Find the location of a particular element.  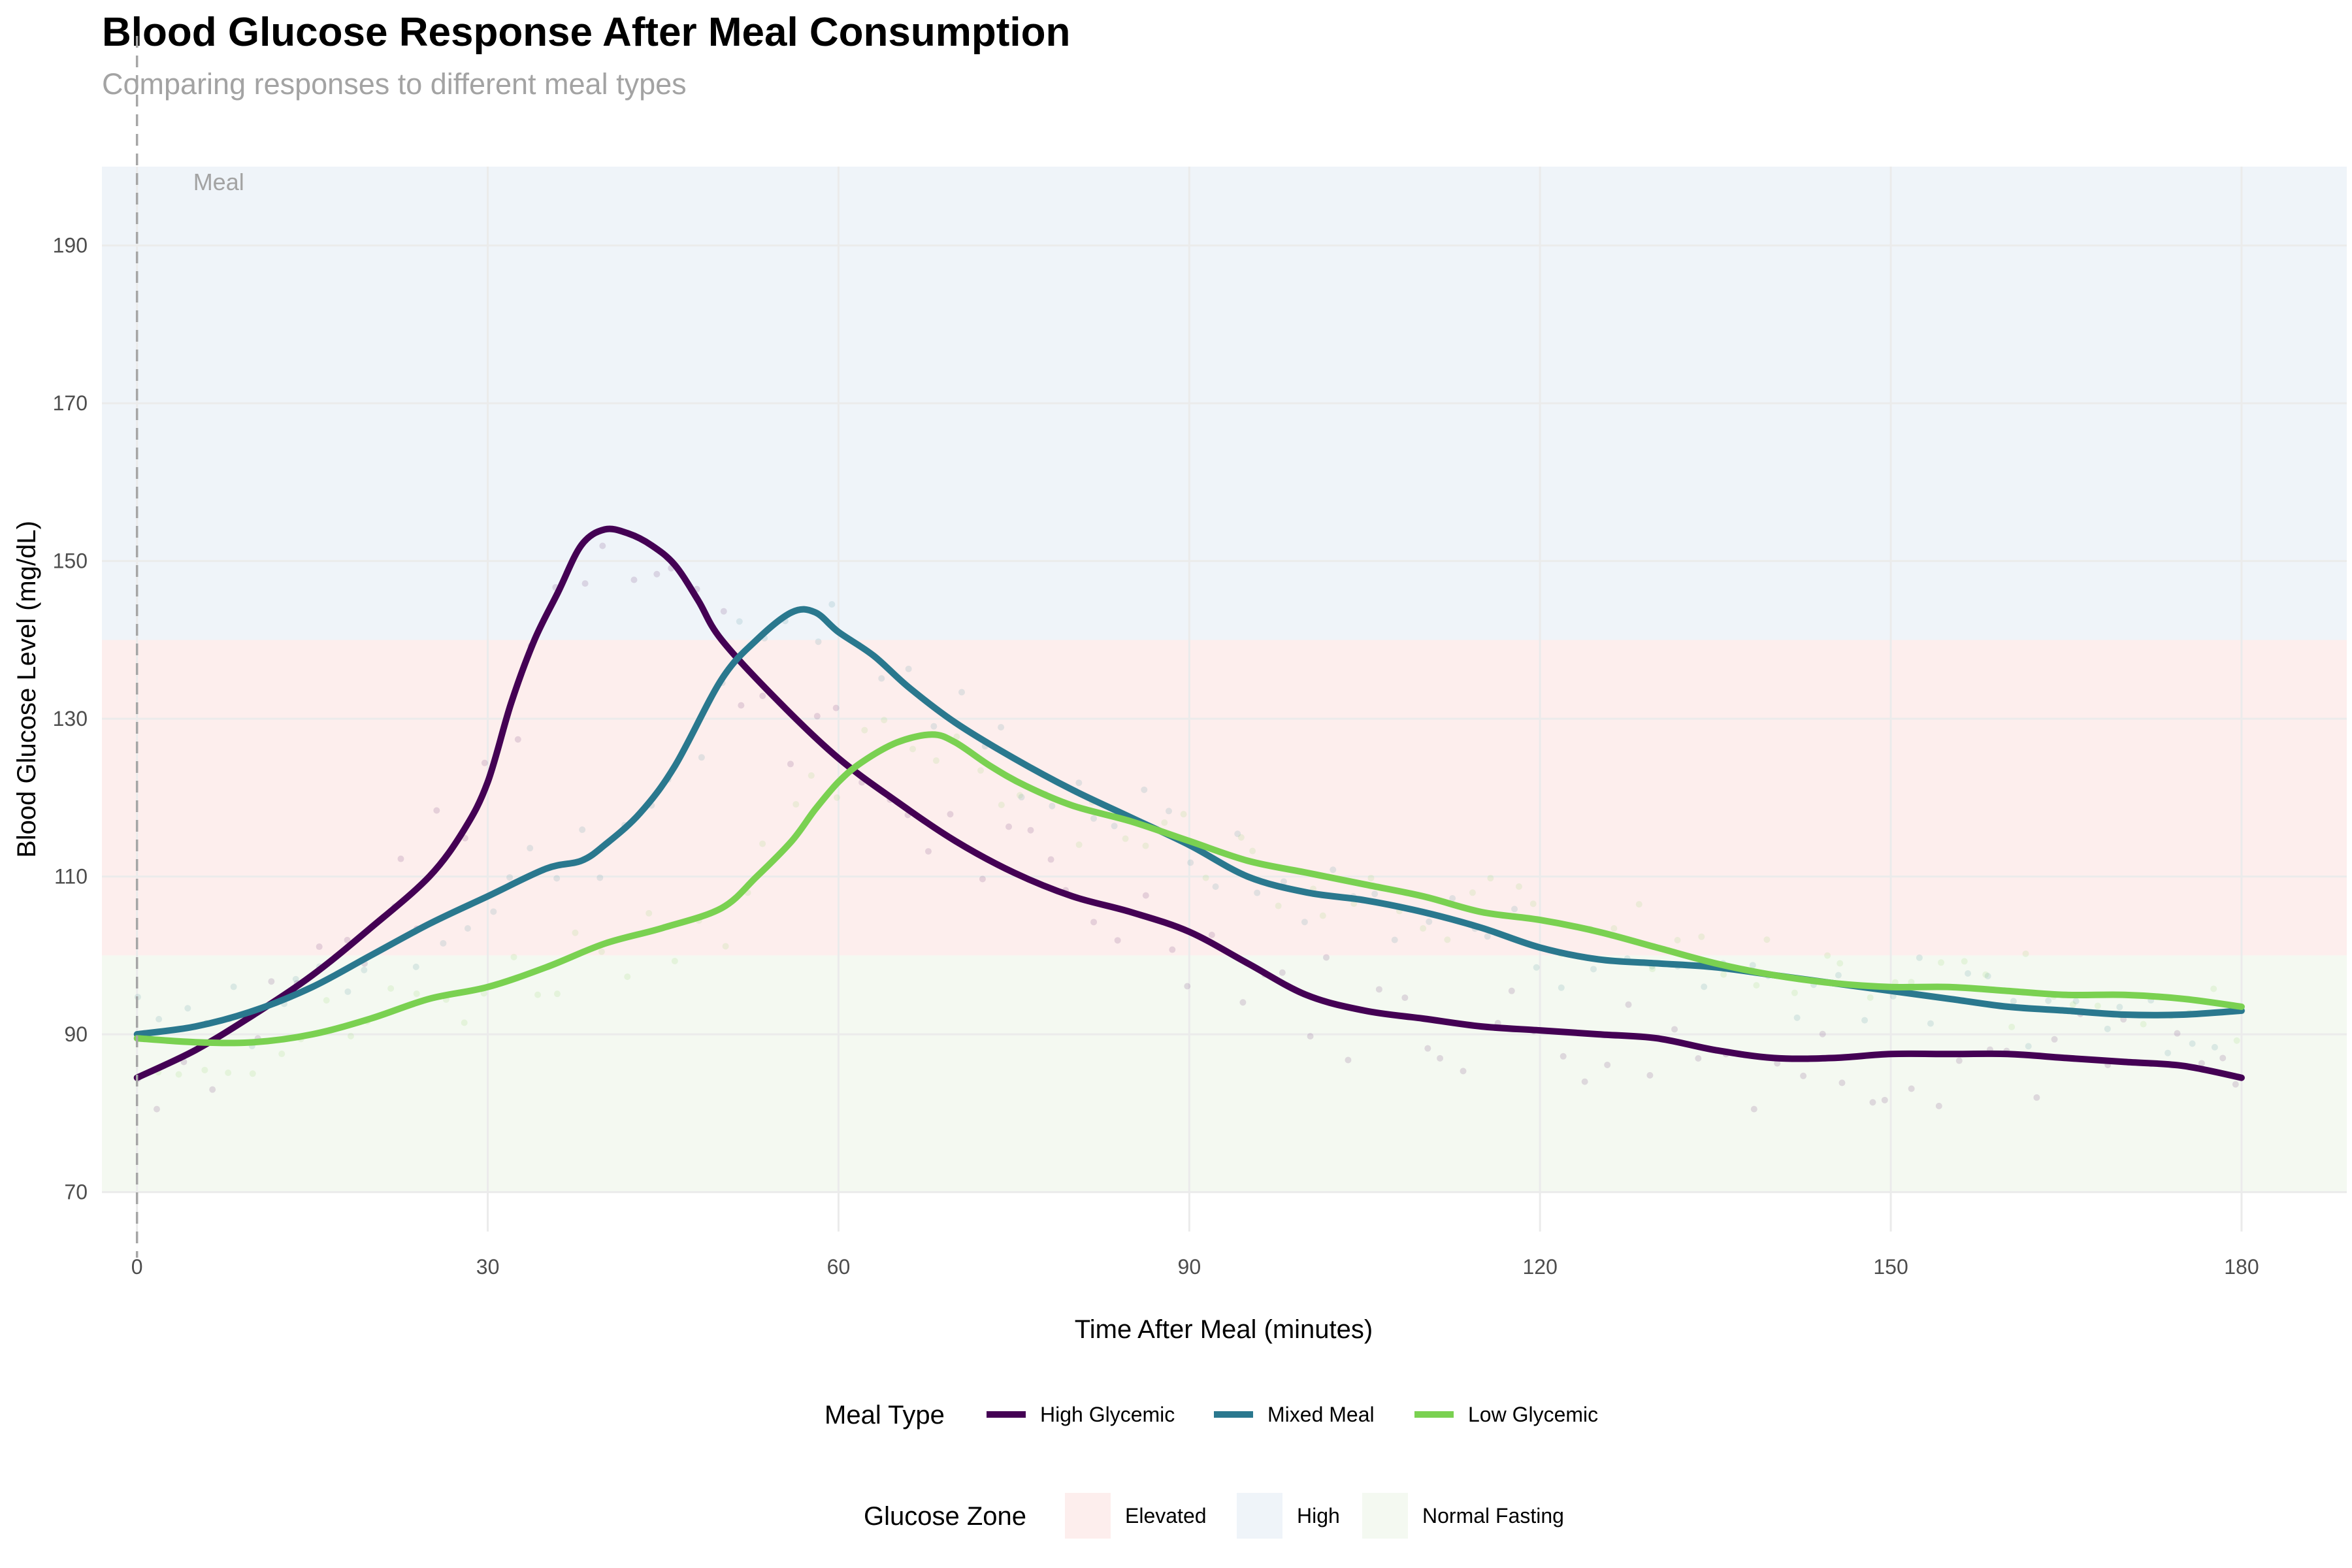

x-tick-label: 150 is located at coordinates (1890, 1267).